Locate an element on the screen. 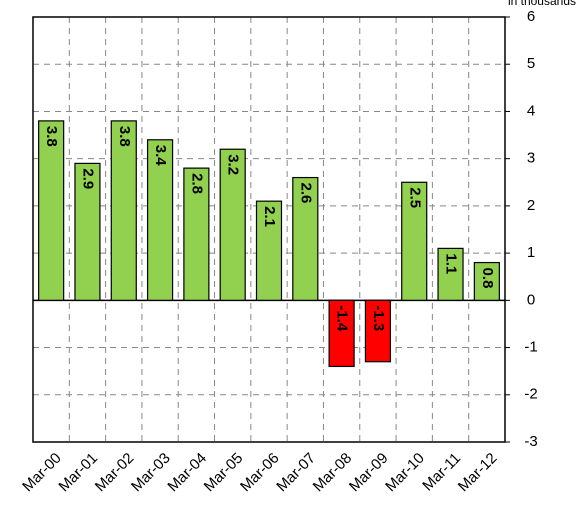 The width and height of the screenshot is (576, 519). value-label: 3.2 is located at coordinates (233, 164).